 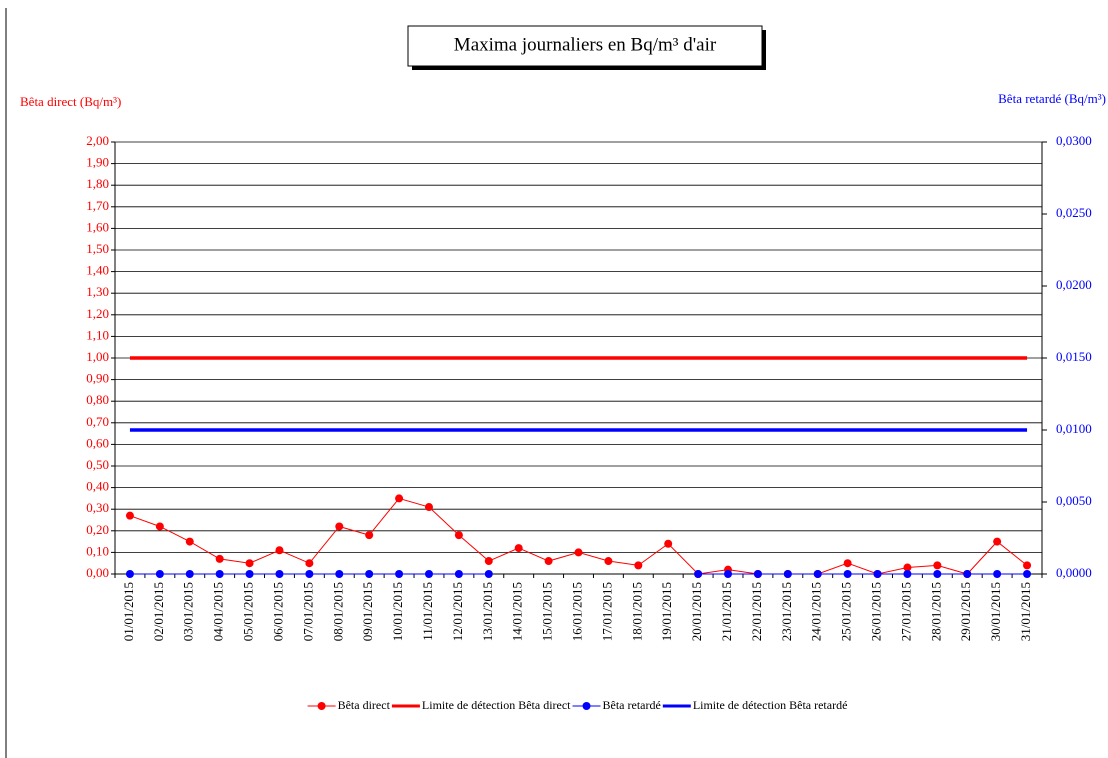 What do you see at coordinates (1074, 284) in the screenshot?
I see `y2-tick-label: 0,0200` at bounding box center [1074, 284].